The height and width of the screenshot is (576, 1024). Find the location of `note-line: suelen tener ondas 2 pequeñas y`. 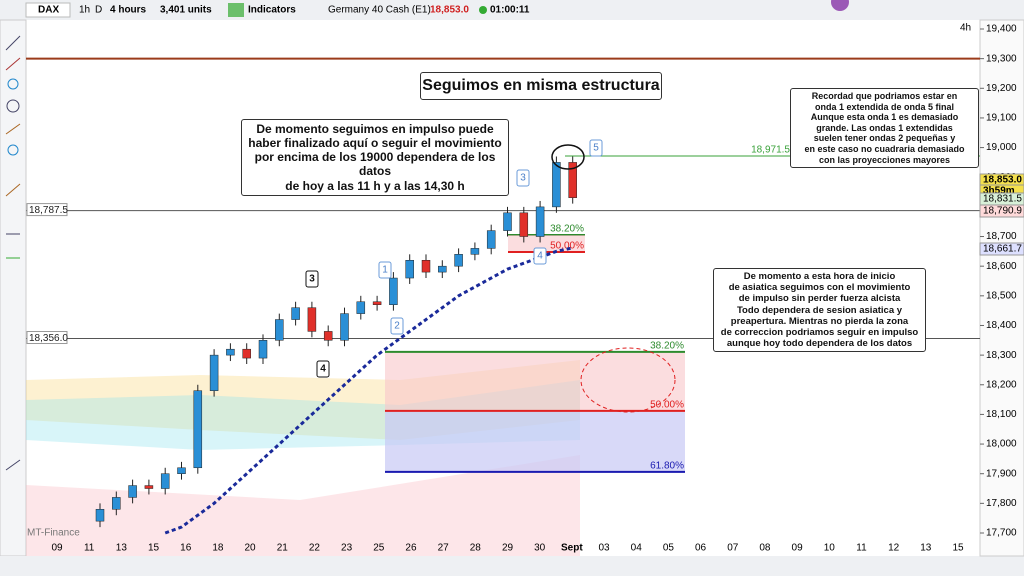

note-line: suelen tener ondas 2 pequeñas y is located at coordinates (884, 138).